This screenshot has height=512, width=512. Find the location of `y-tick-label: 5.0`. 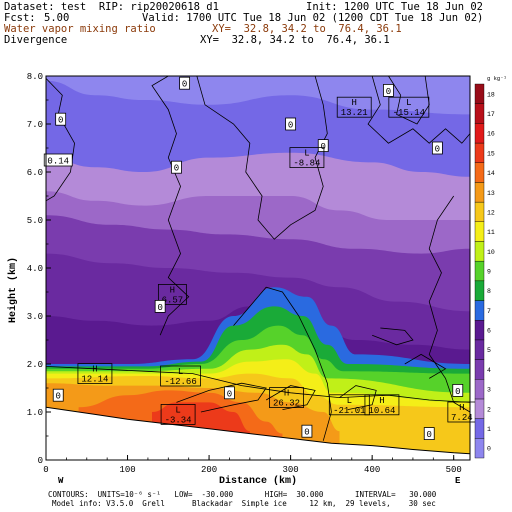

y-tick-label: 5.0 is located at coordinates (35, 221).